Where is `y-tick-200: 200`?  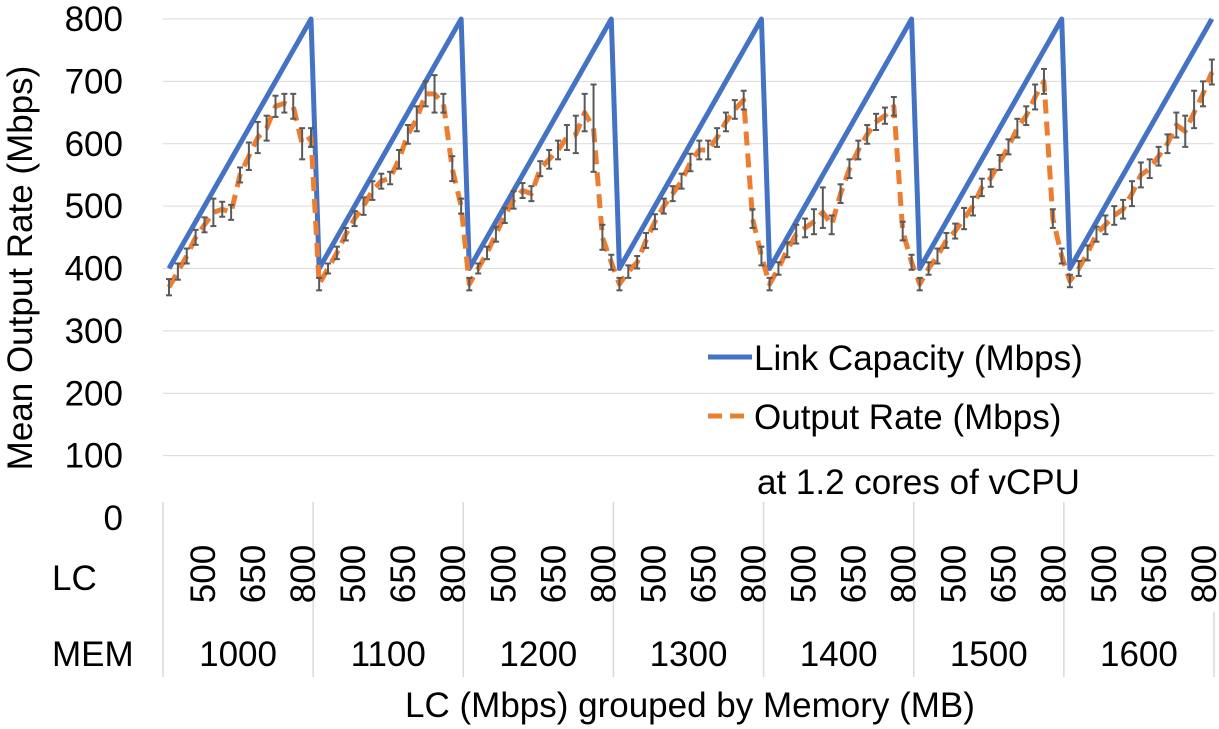
y-tick-200: 200 is located at coordinates (94, 393).